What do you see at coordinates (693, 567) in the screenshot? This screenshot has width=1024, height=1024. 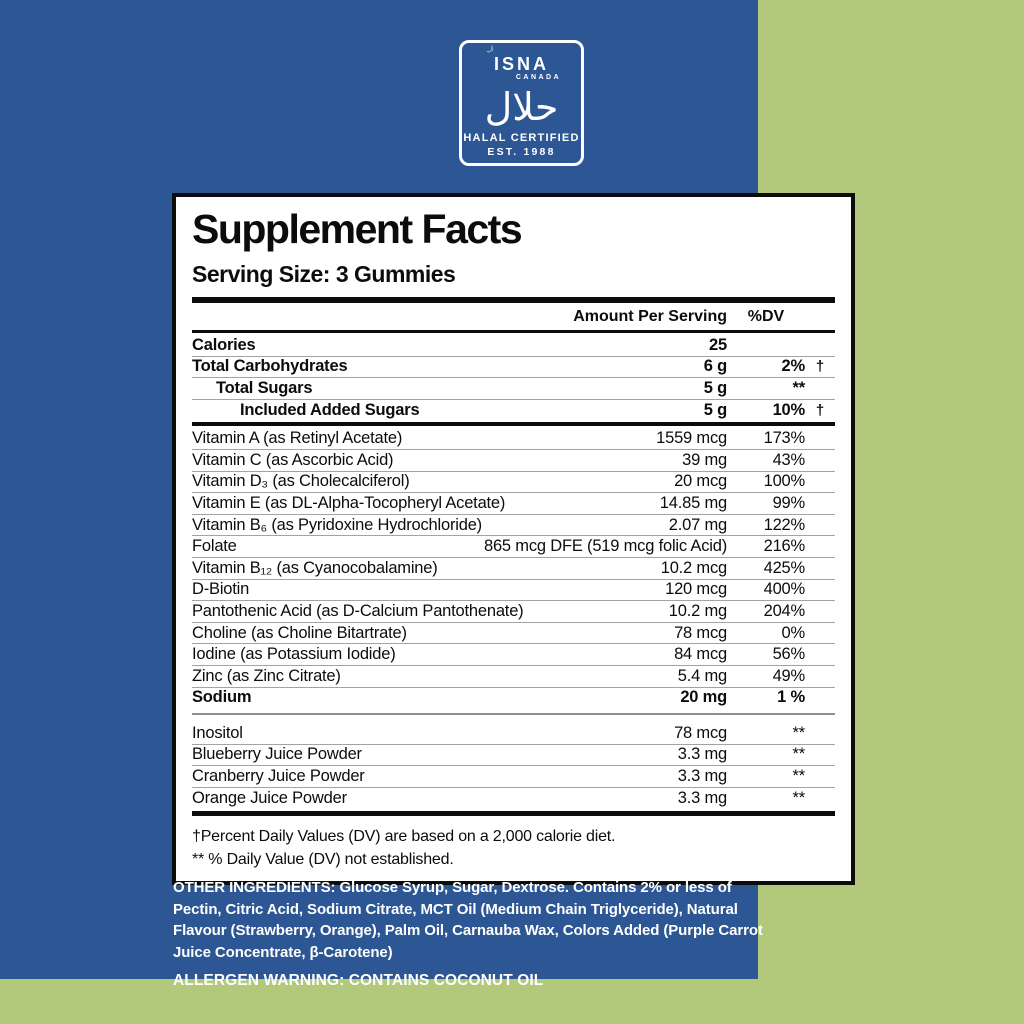 I see `nutrient-amount: 10.2 mcg` at bounding box center [693, 567].